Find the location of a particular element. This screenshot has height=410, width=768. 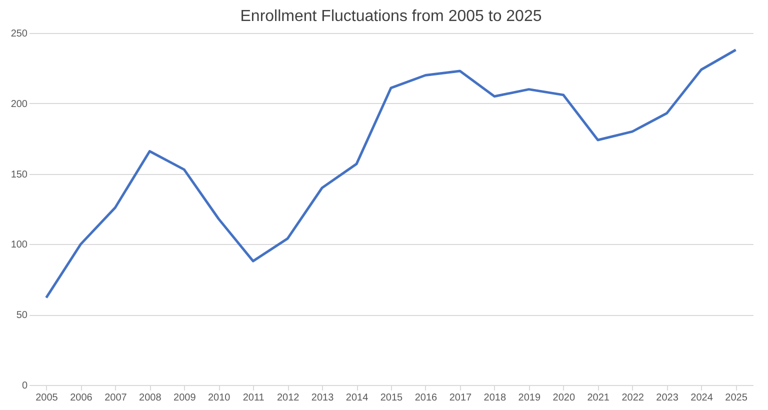

y-tick-label: 50 is located at coordinates (22, 316).